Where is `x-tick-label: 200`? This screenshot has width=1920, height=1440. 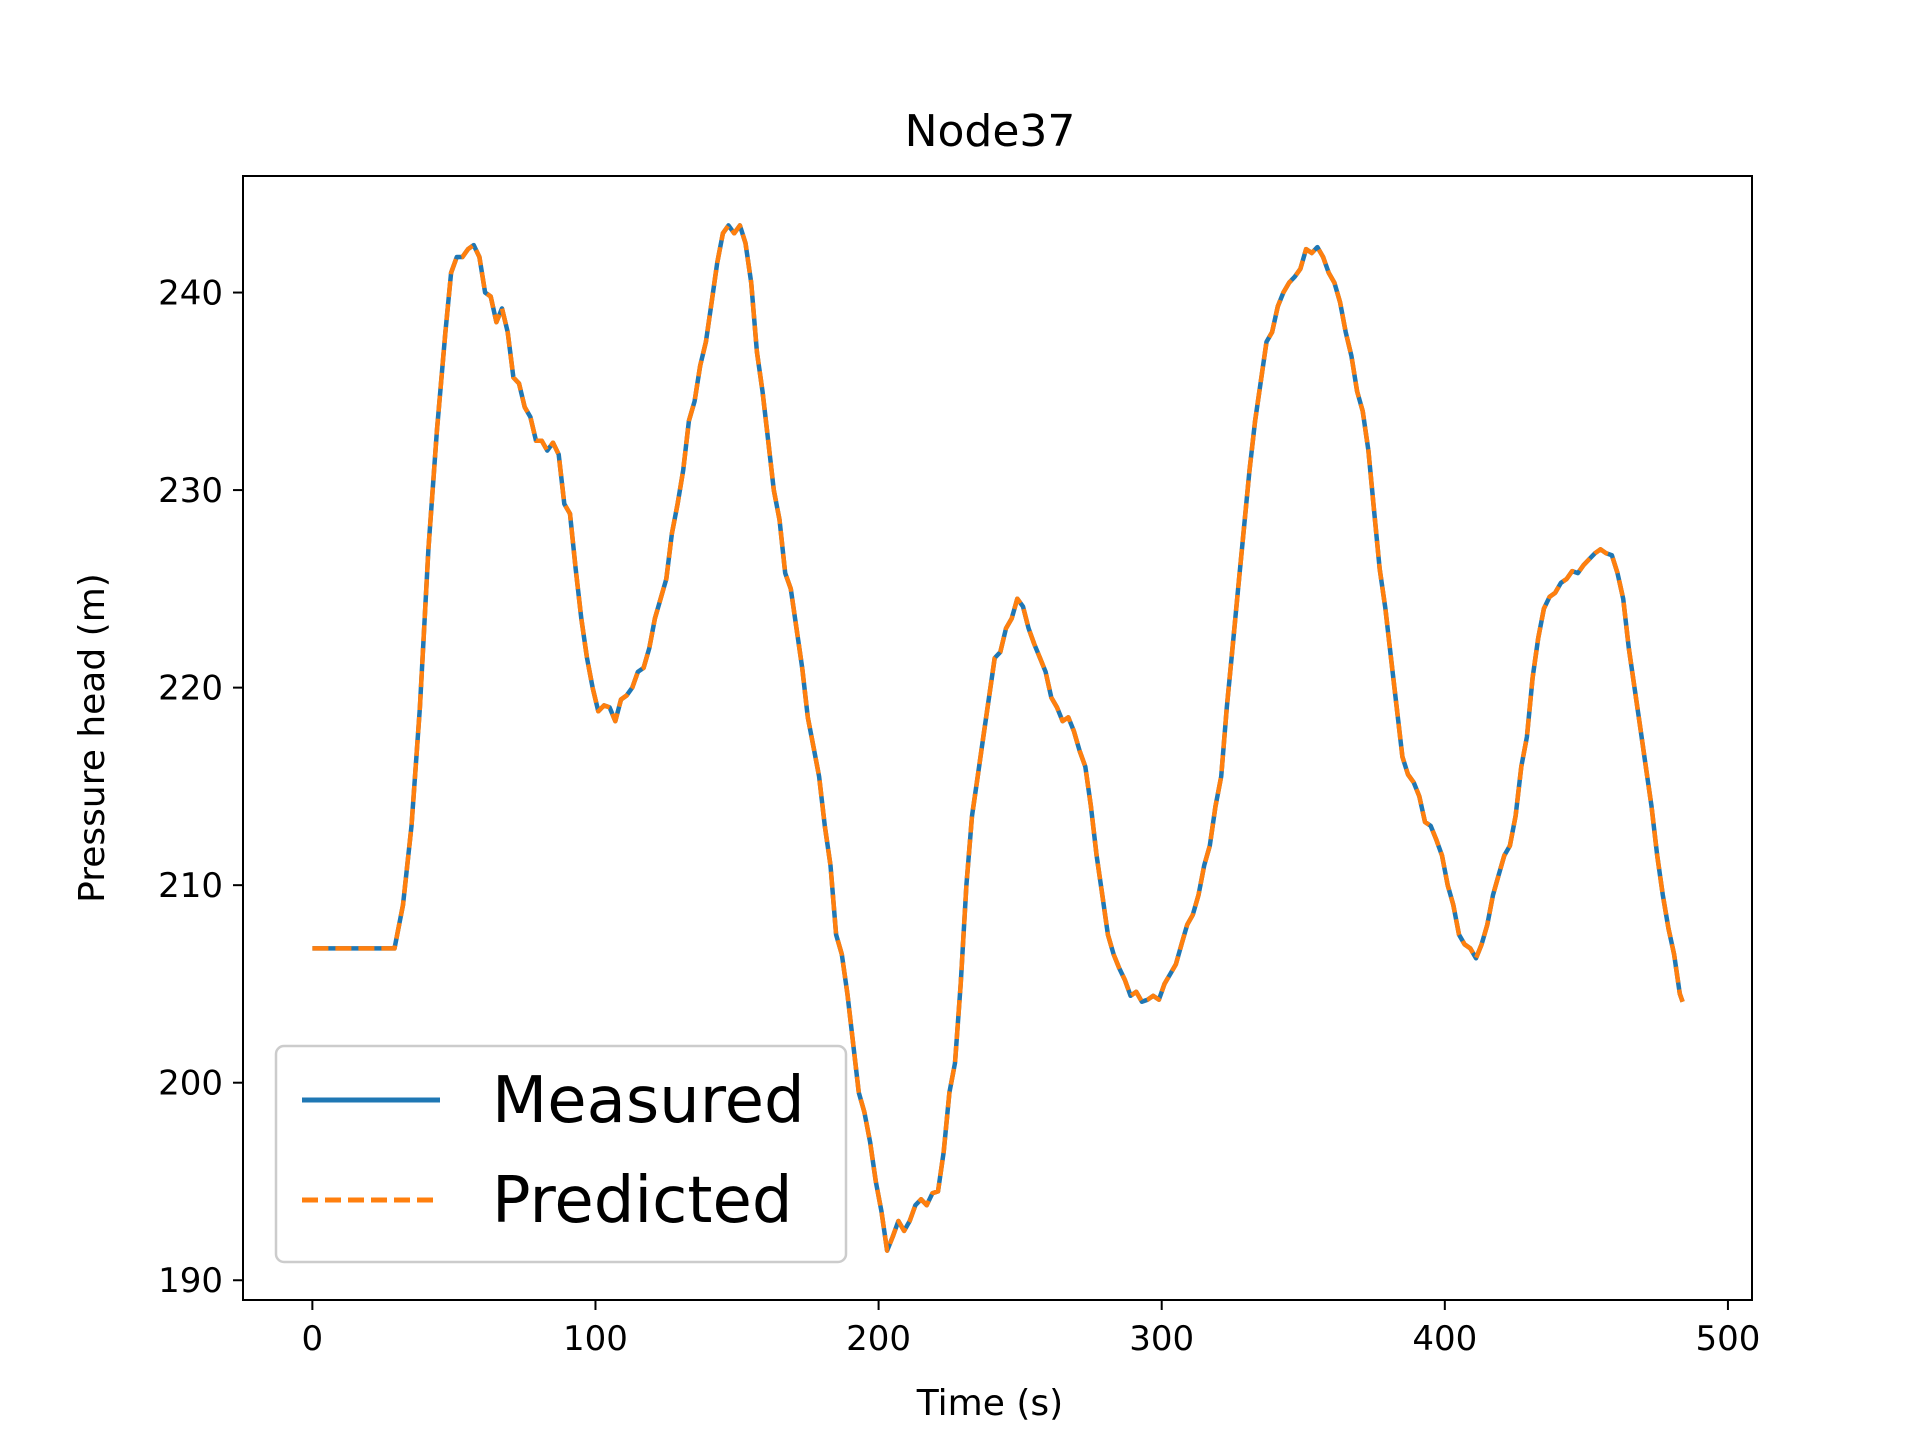 x-tick-label: 200 is located at coordinates (878, 1339).